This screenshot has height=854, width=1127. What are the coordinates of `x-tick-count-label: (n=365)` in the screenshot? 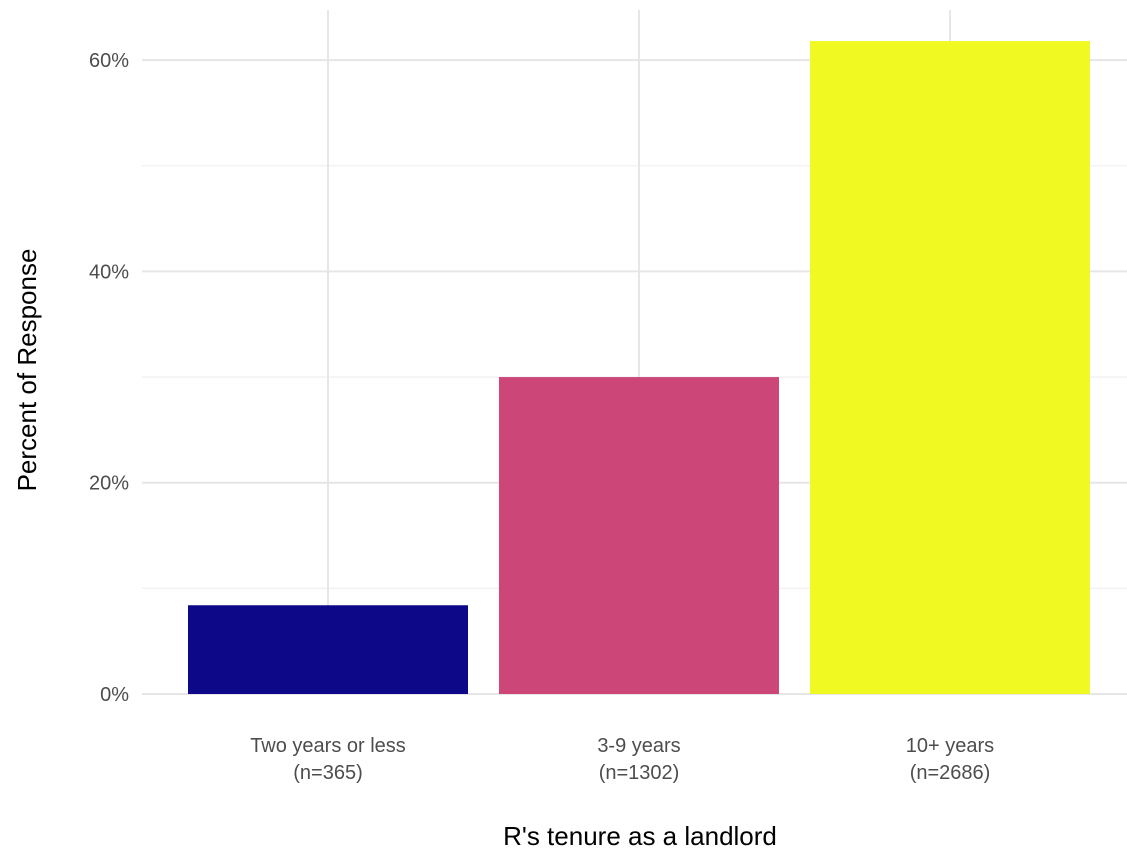 It's located at (328, 773).